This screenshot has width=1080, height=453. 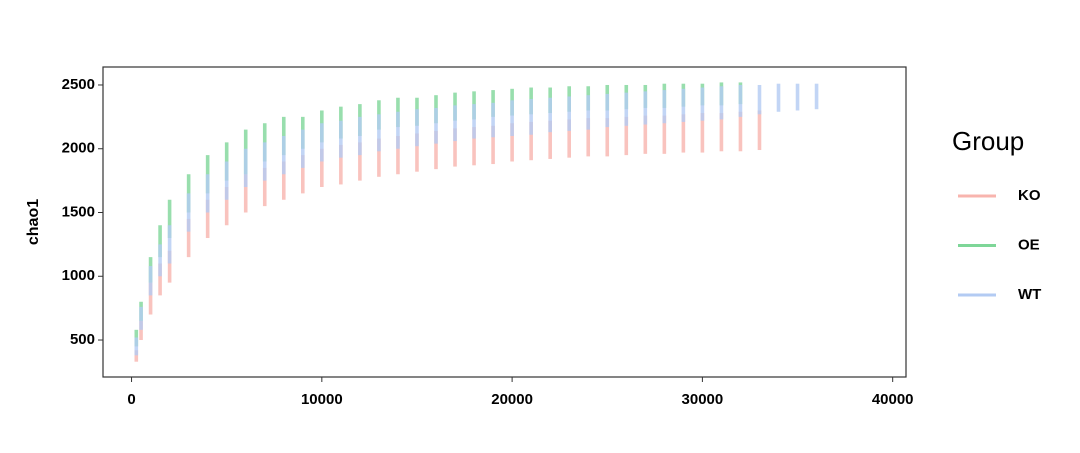 I want to click on x-tick-label: 30000, so click(x=703, y=399).